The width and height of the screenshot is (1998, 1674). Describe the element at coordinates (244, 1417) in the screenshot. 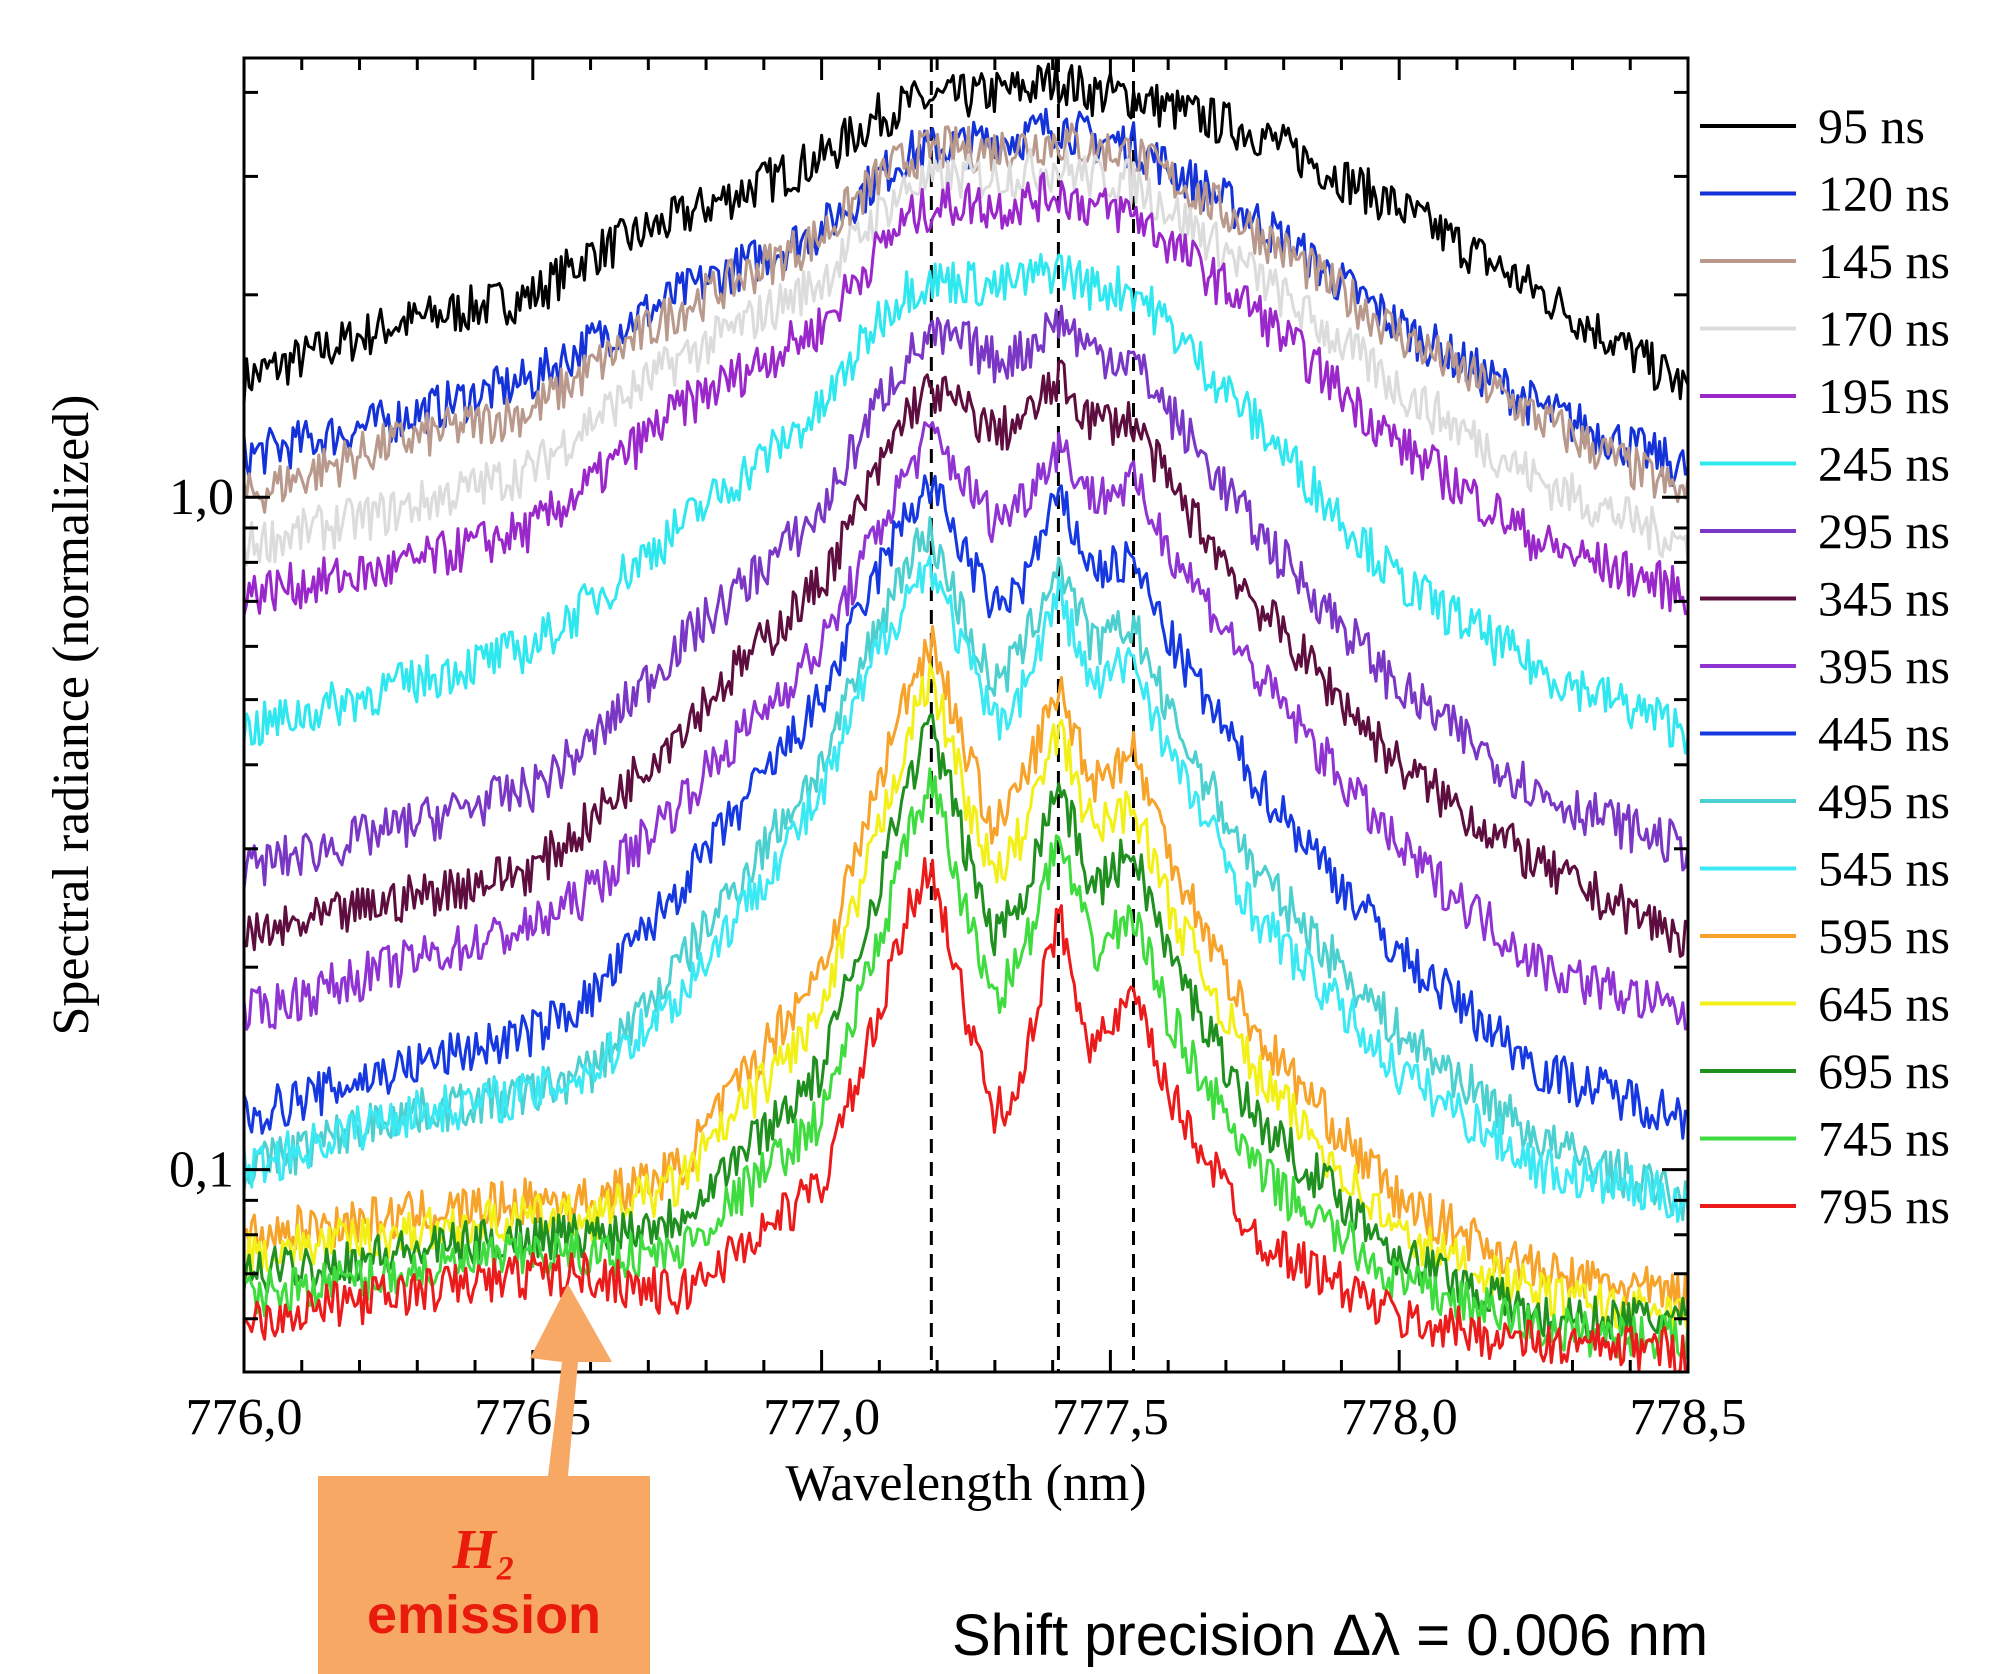

I see `x-tick-label: 776,0` at that location.